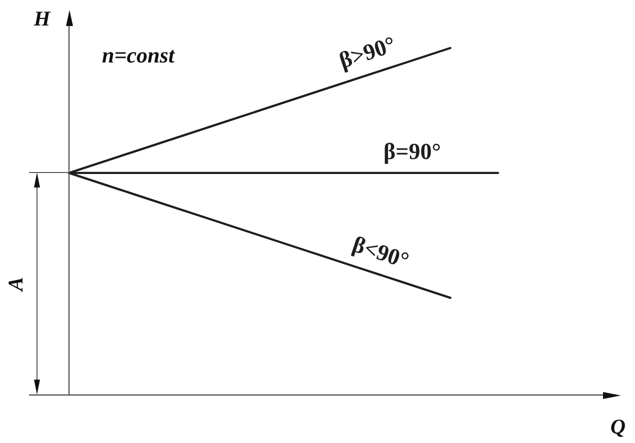 The width and height of the screenshot is (635, 443). Describe the element at coordinates (139, 55) in the screenshot. I see `annotation: n=const` at that location.